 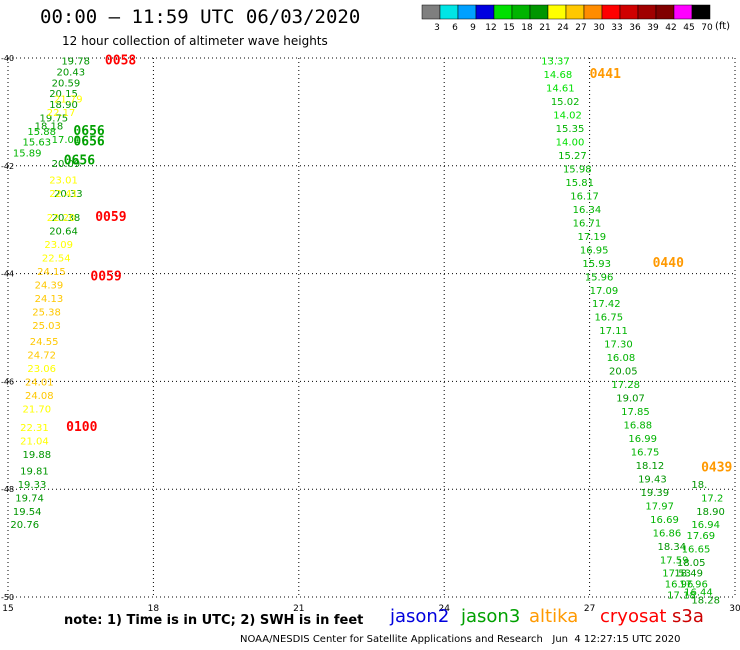 I want to click on wave-height-label: 15.93, so click(x=596, y=264).